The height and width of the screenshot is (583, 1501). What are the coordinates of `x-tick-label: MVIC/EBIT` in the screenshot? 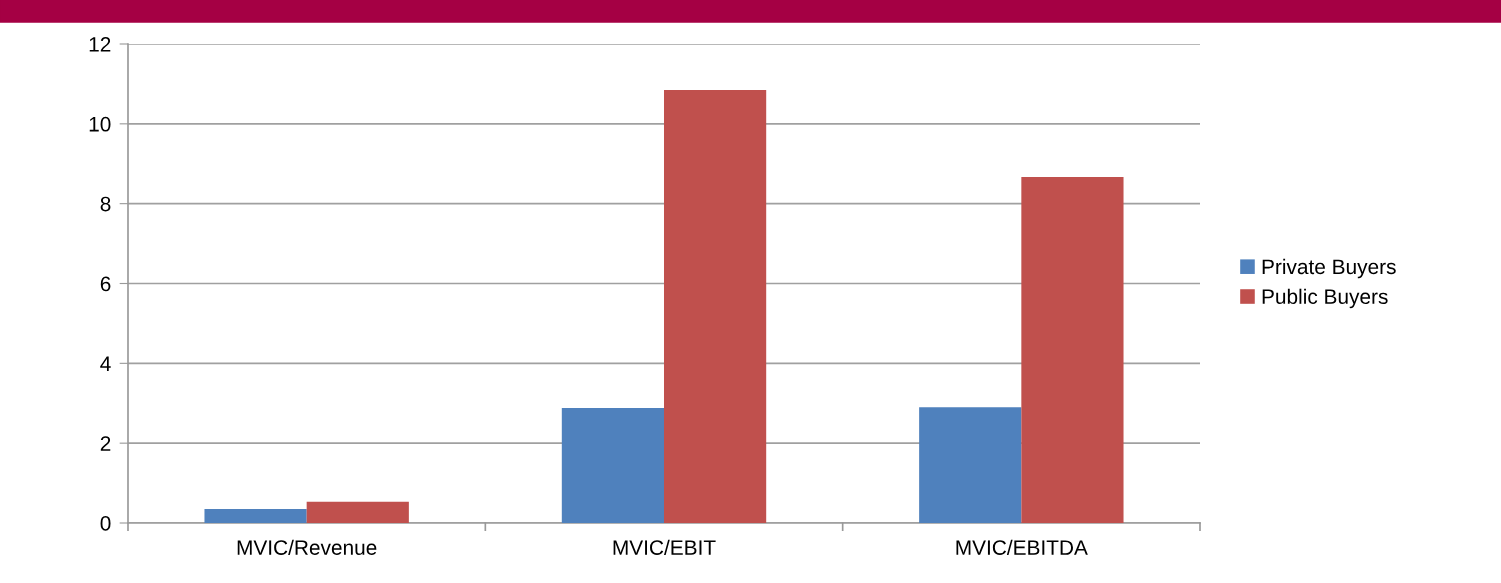 It's located at (664, 547).